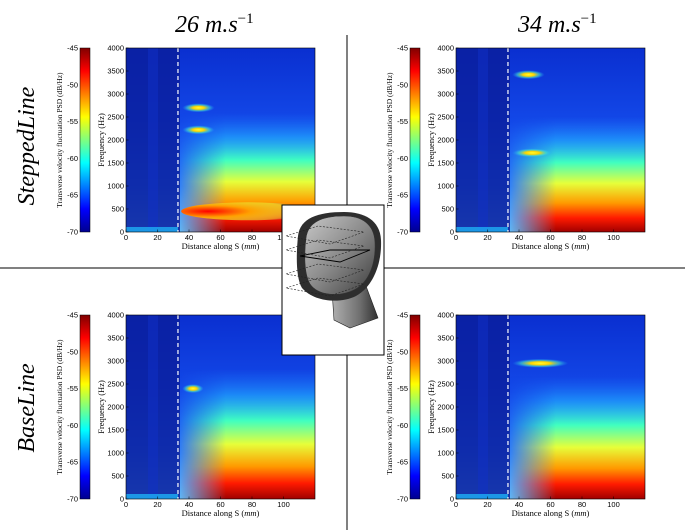 This screenshot has width=685, height=530. What do you see at coordinates (27, 145) in the screenshot?
I see `row-label-steppedline: SteppedLine` at bounding box center [27, 145].